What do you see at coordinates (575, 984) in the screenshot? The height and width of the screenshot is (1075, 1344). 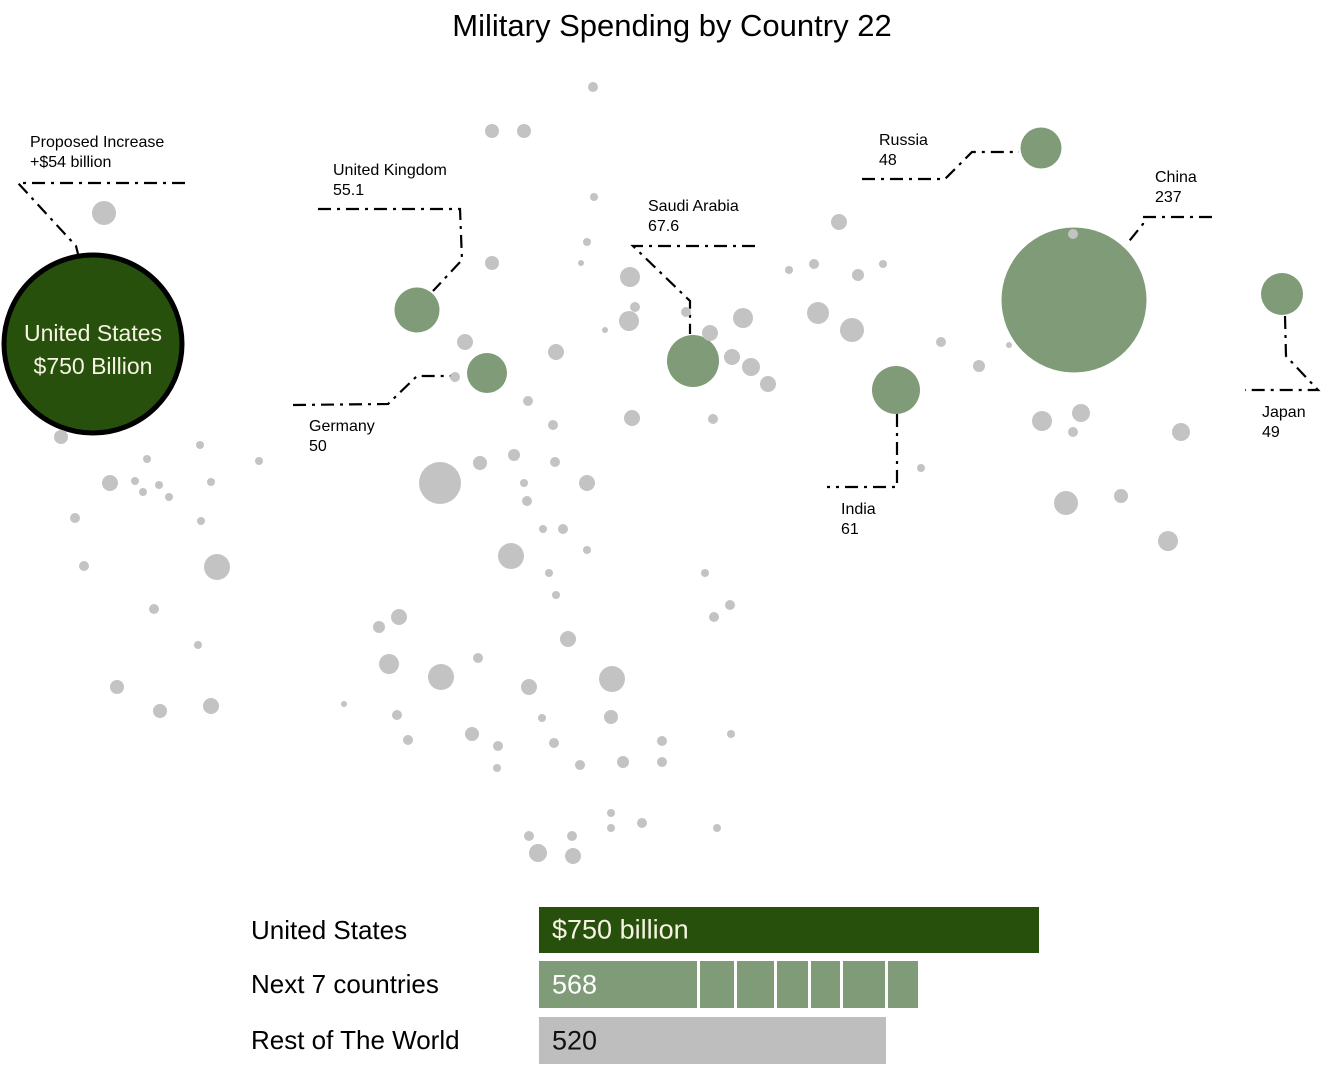 I see `bar-value-next-7-countries: 568` at bounding box center [575, 984].